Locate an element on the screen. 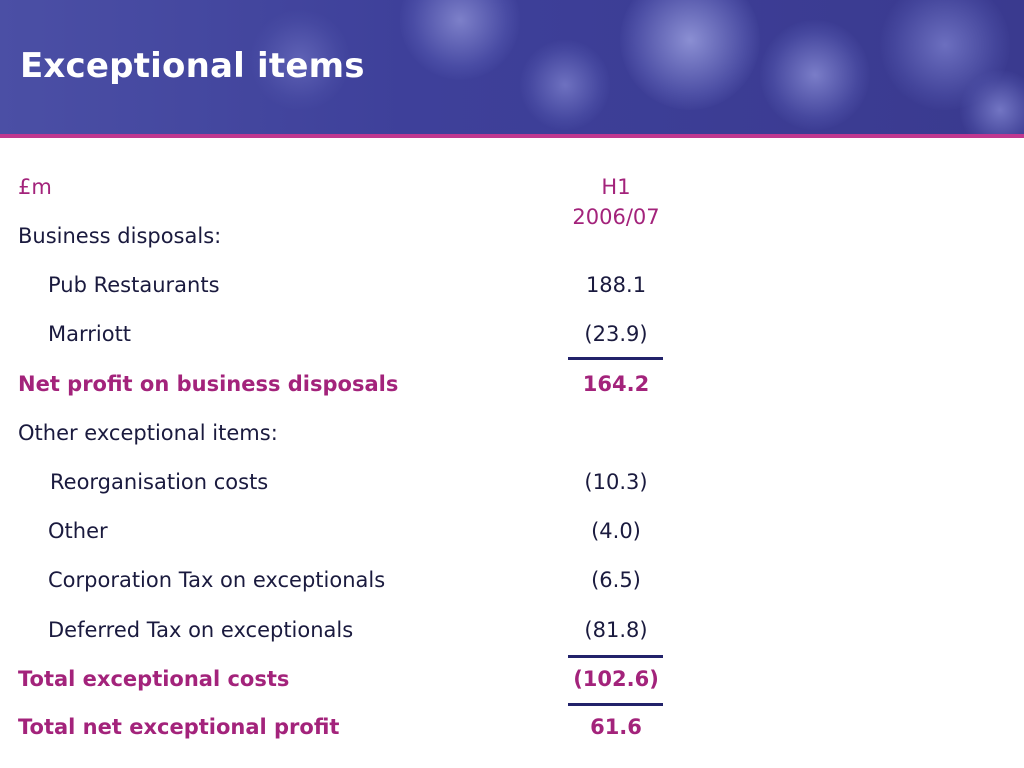 The height and width of the screenshot is (768, 1024). row-value: (4.0) is located at coordinates (616, 531).